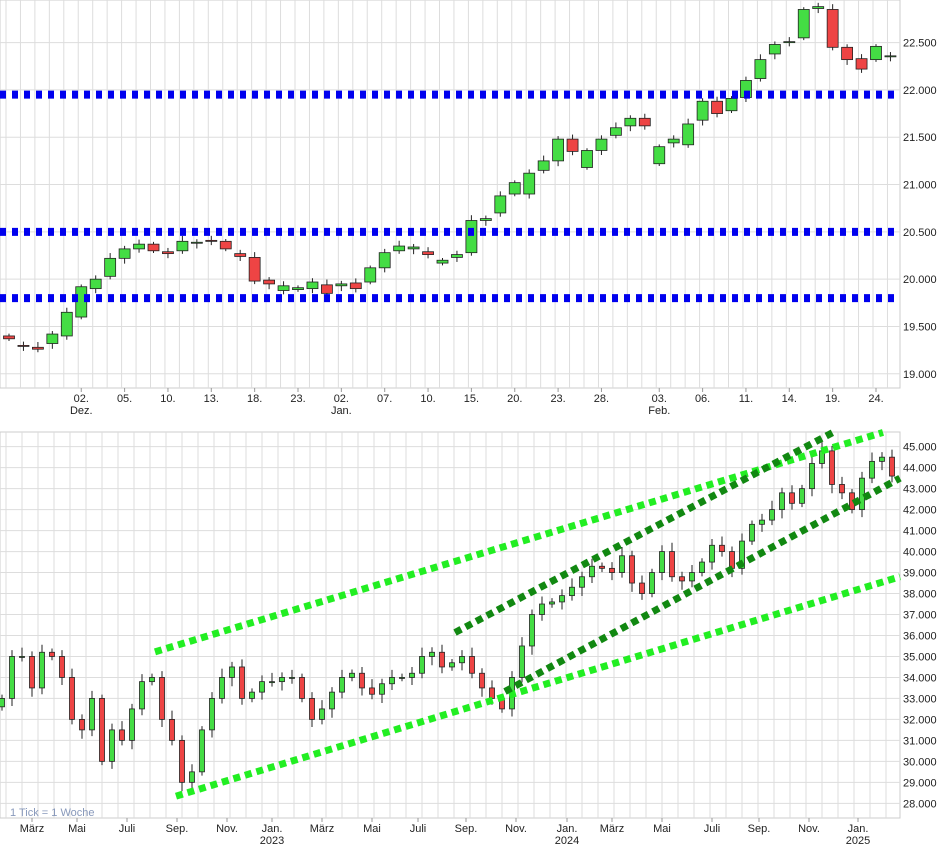 The height and width of the screenshot is (856, 941). I want to click on y-tick-label: 41.000, so click(920, 532).